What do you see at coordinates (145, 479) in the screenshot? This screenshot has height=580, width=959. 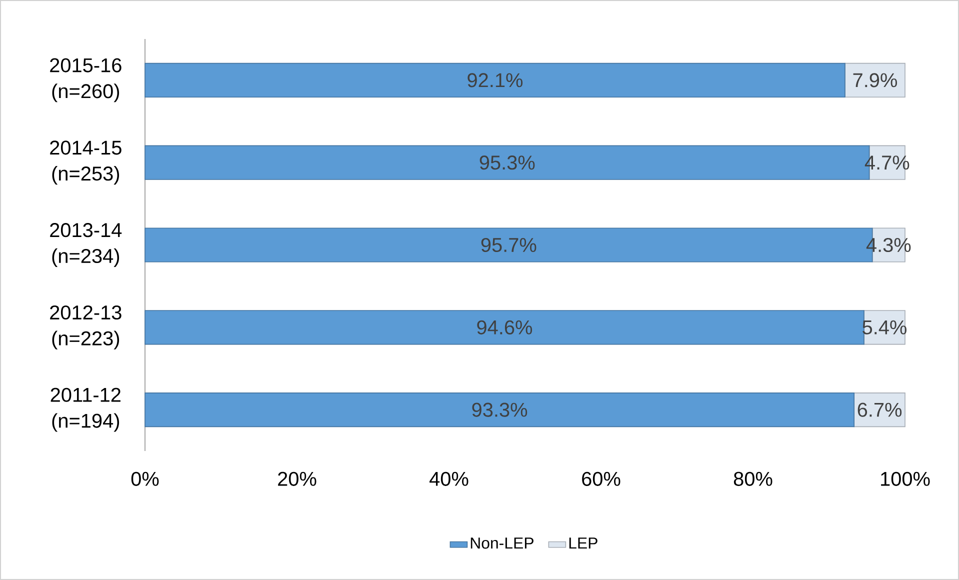 I see `x-tick-label: 0%` at bounding box center [145, 479].